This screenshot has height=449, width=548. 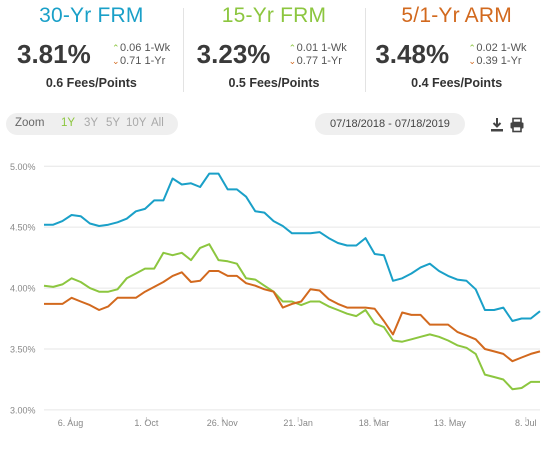 What do you see at coordinates (23, 167) in the screenshot?
I see `y-tick-label: 5.00%` at bounding box center [23, 167].